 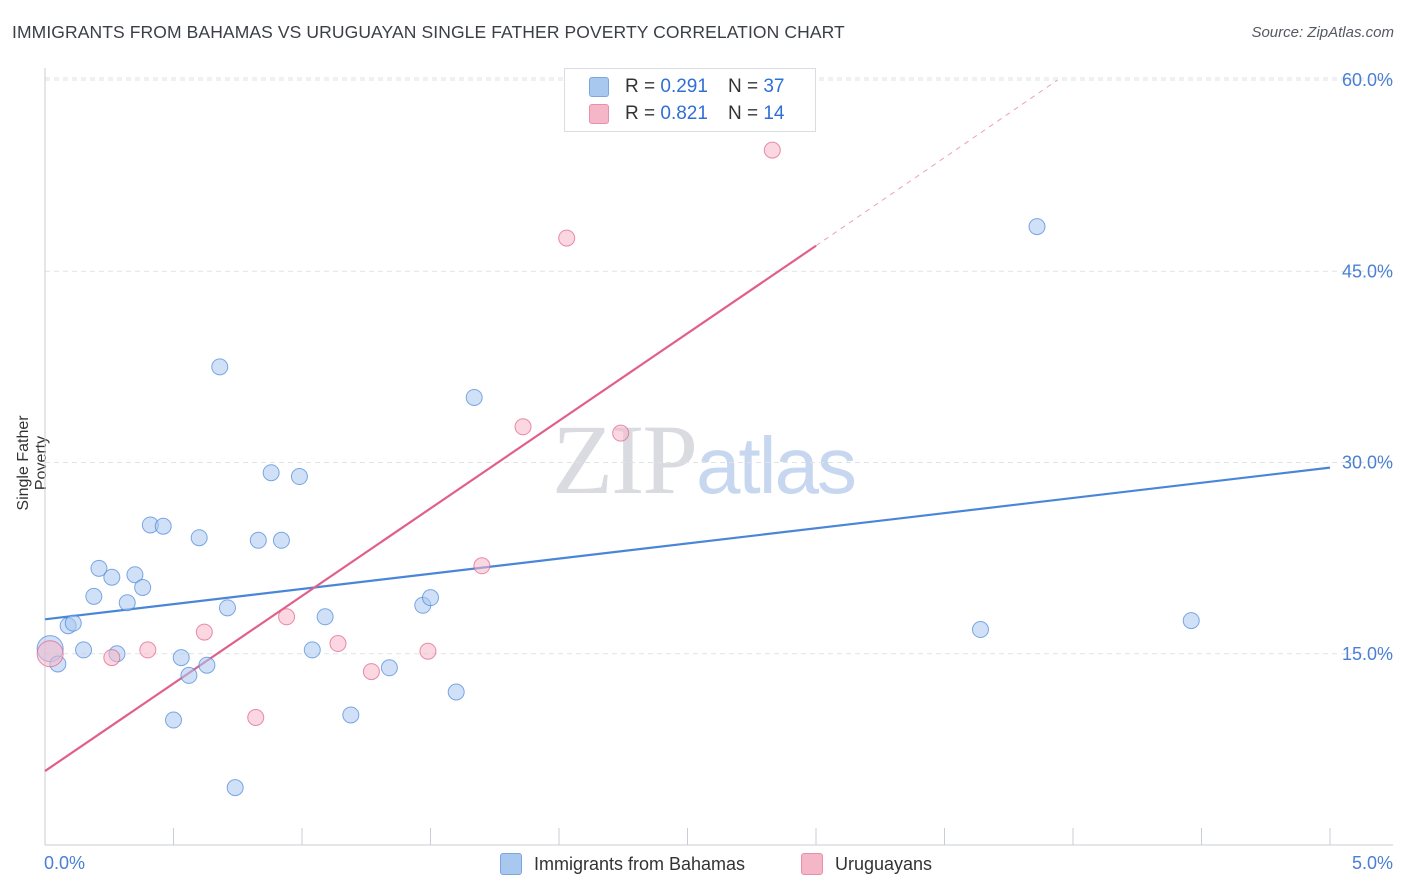 I want to click on legend-row-uruguayans: R = 0.821 N = 14, so click(x=686, y=114).